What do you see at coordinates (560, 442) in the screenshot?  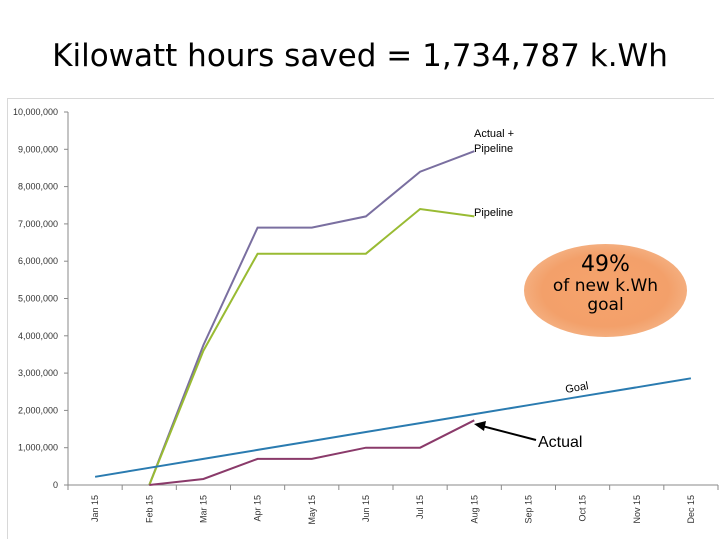 I see `annotation-actual: Actual` at bounding box center [560, 442].